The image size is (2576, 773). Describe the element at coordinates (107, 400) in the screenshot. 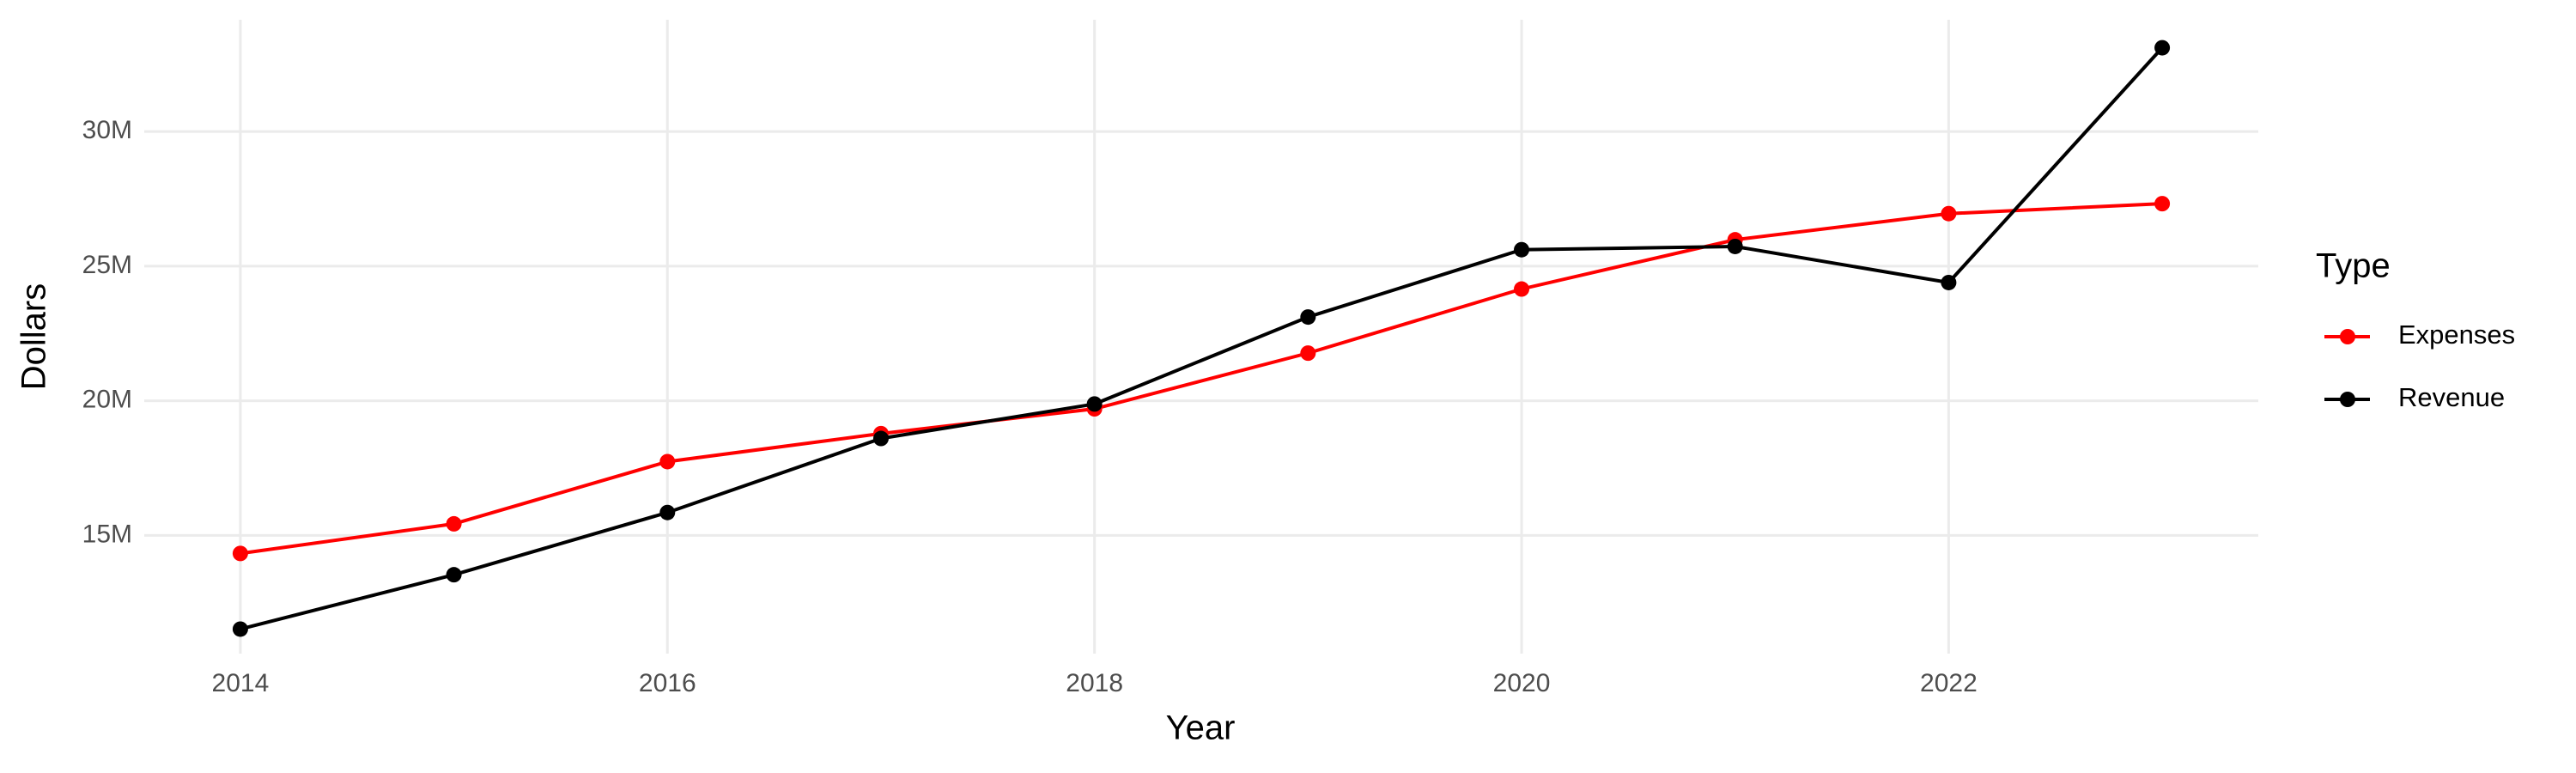

I see `y-tick-label: 20M` at that location.